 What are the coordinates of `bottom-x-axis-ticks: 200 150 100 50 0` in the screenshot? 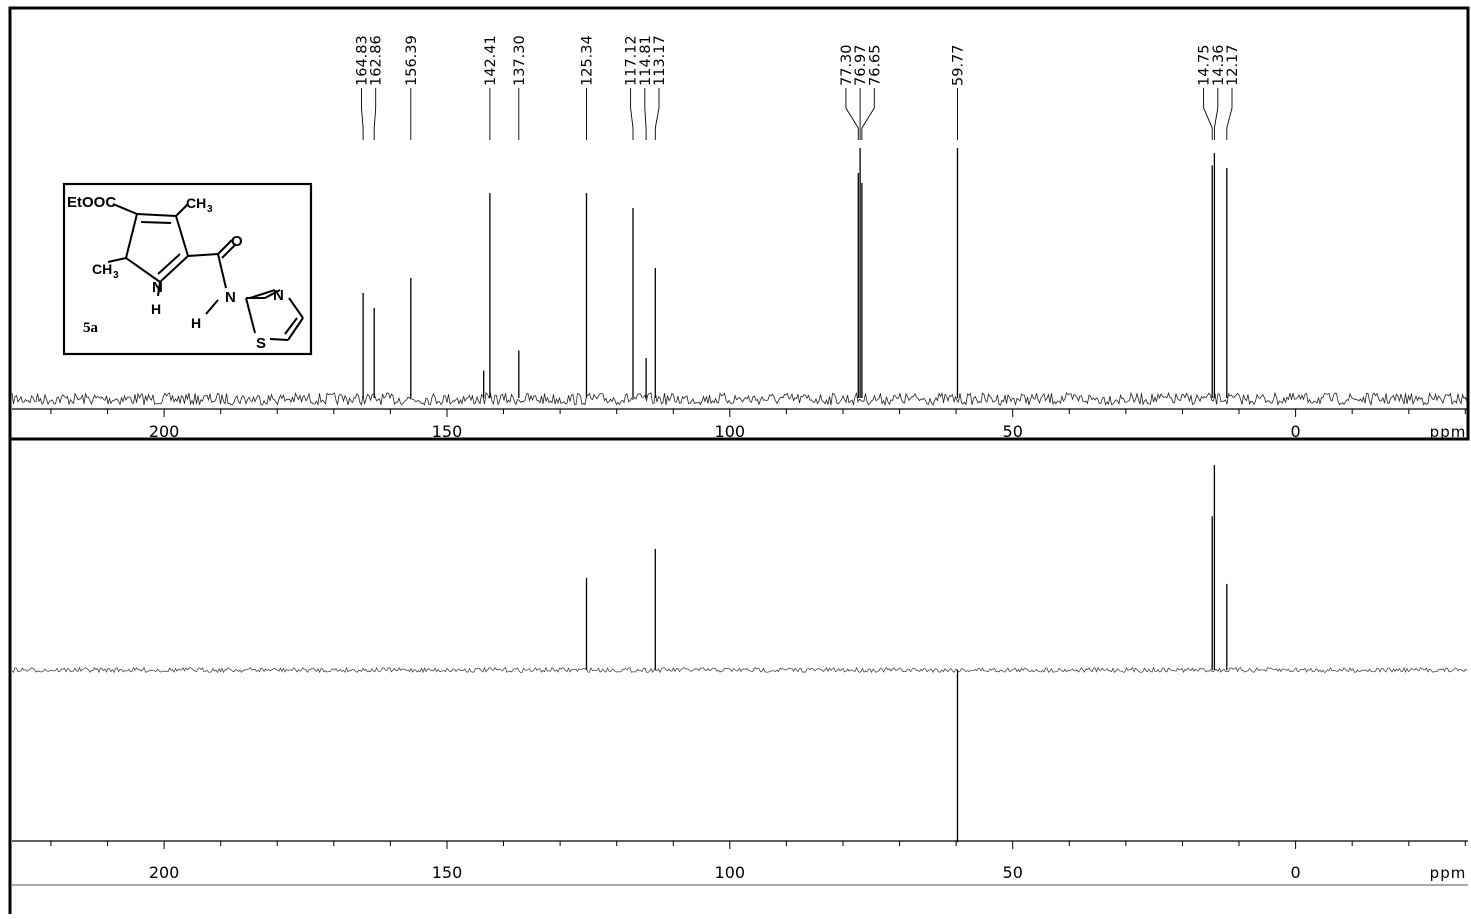 It's located at (758, 861).